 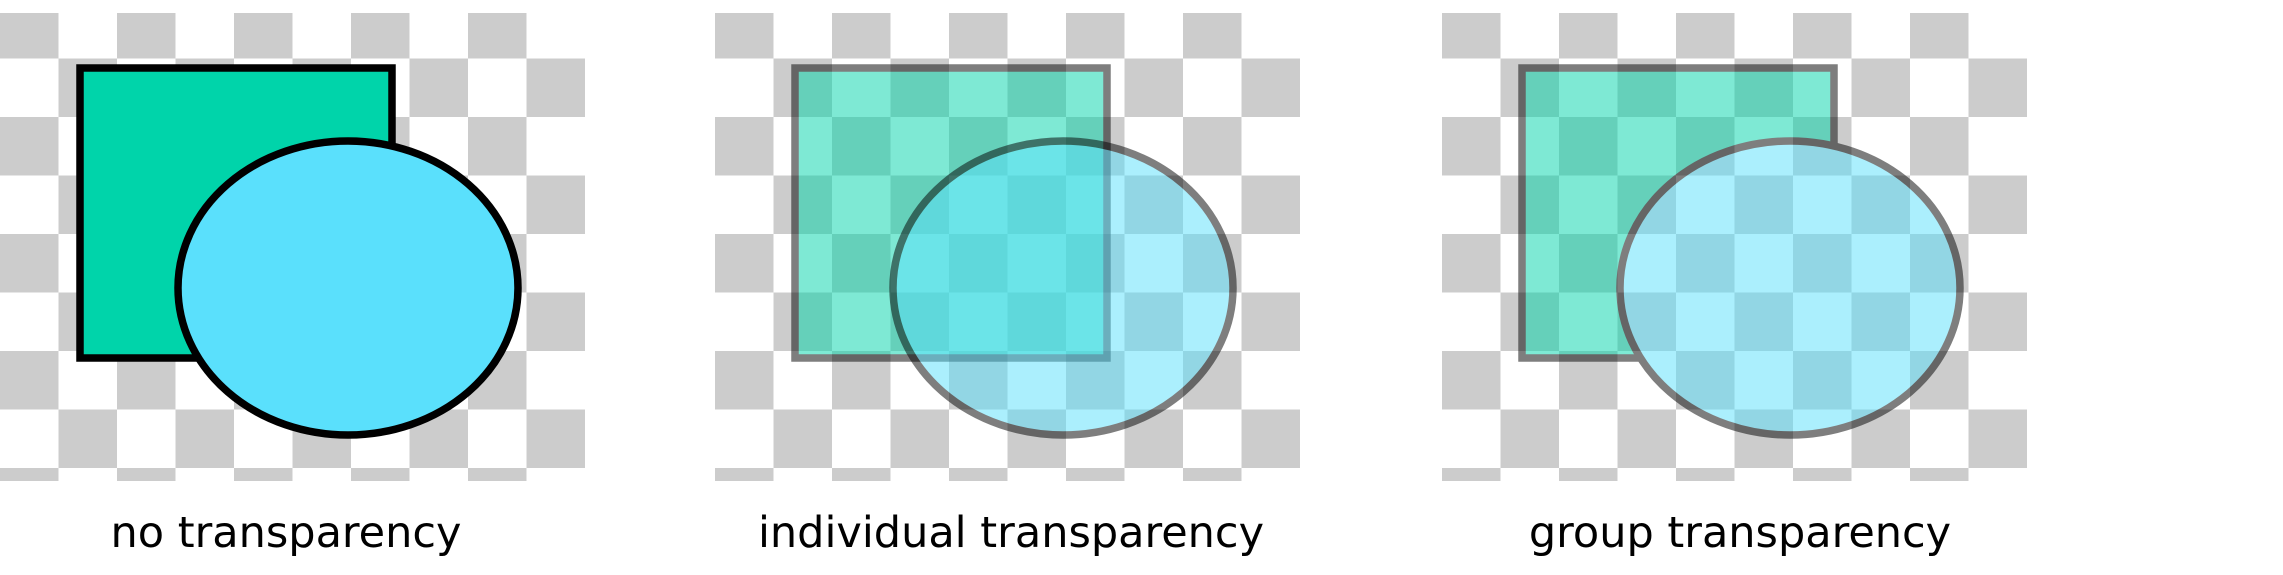 I want to click on caption-no-transparency: no transparency, so click(x=286, y=533).